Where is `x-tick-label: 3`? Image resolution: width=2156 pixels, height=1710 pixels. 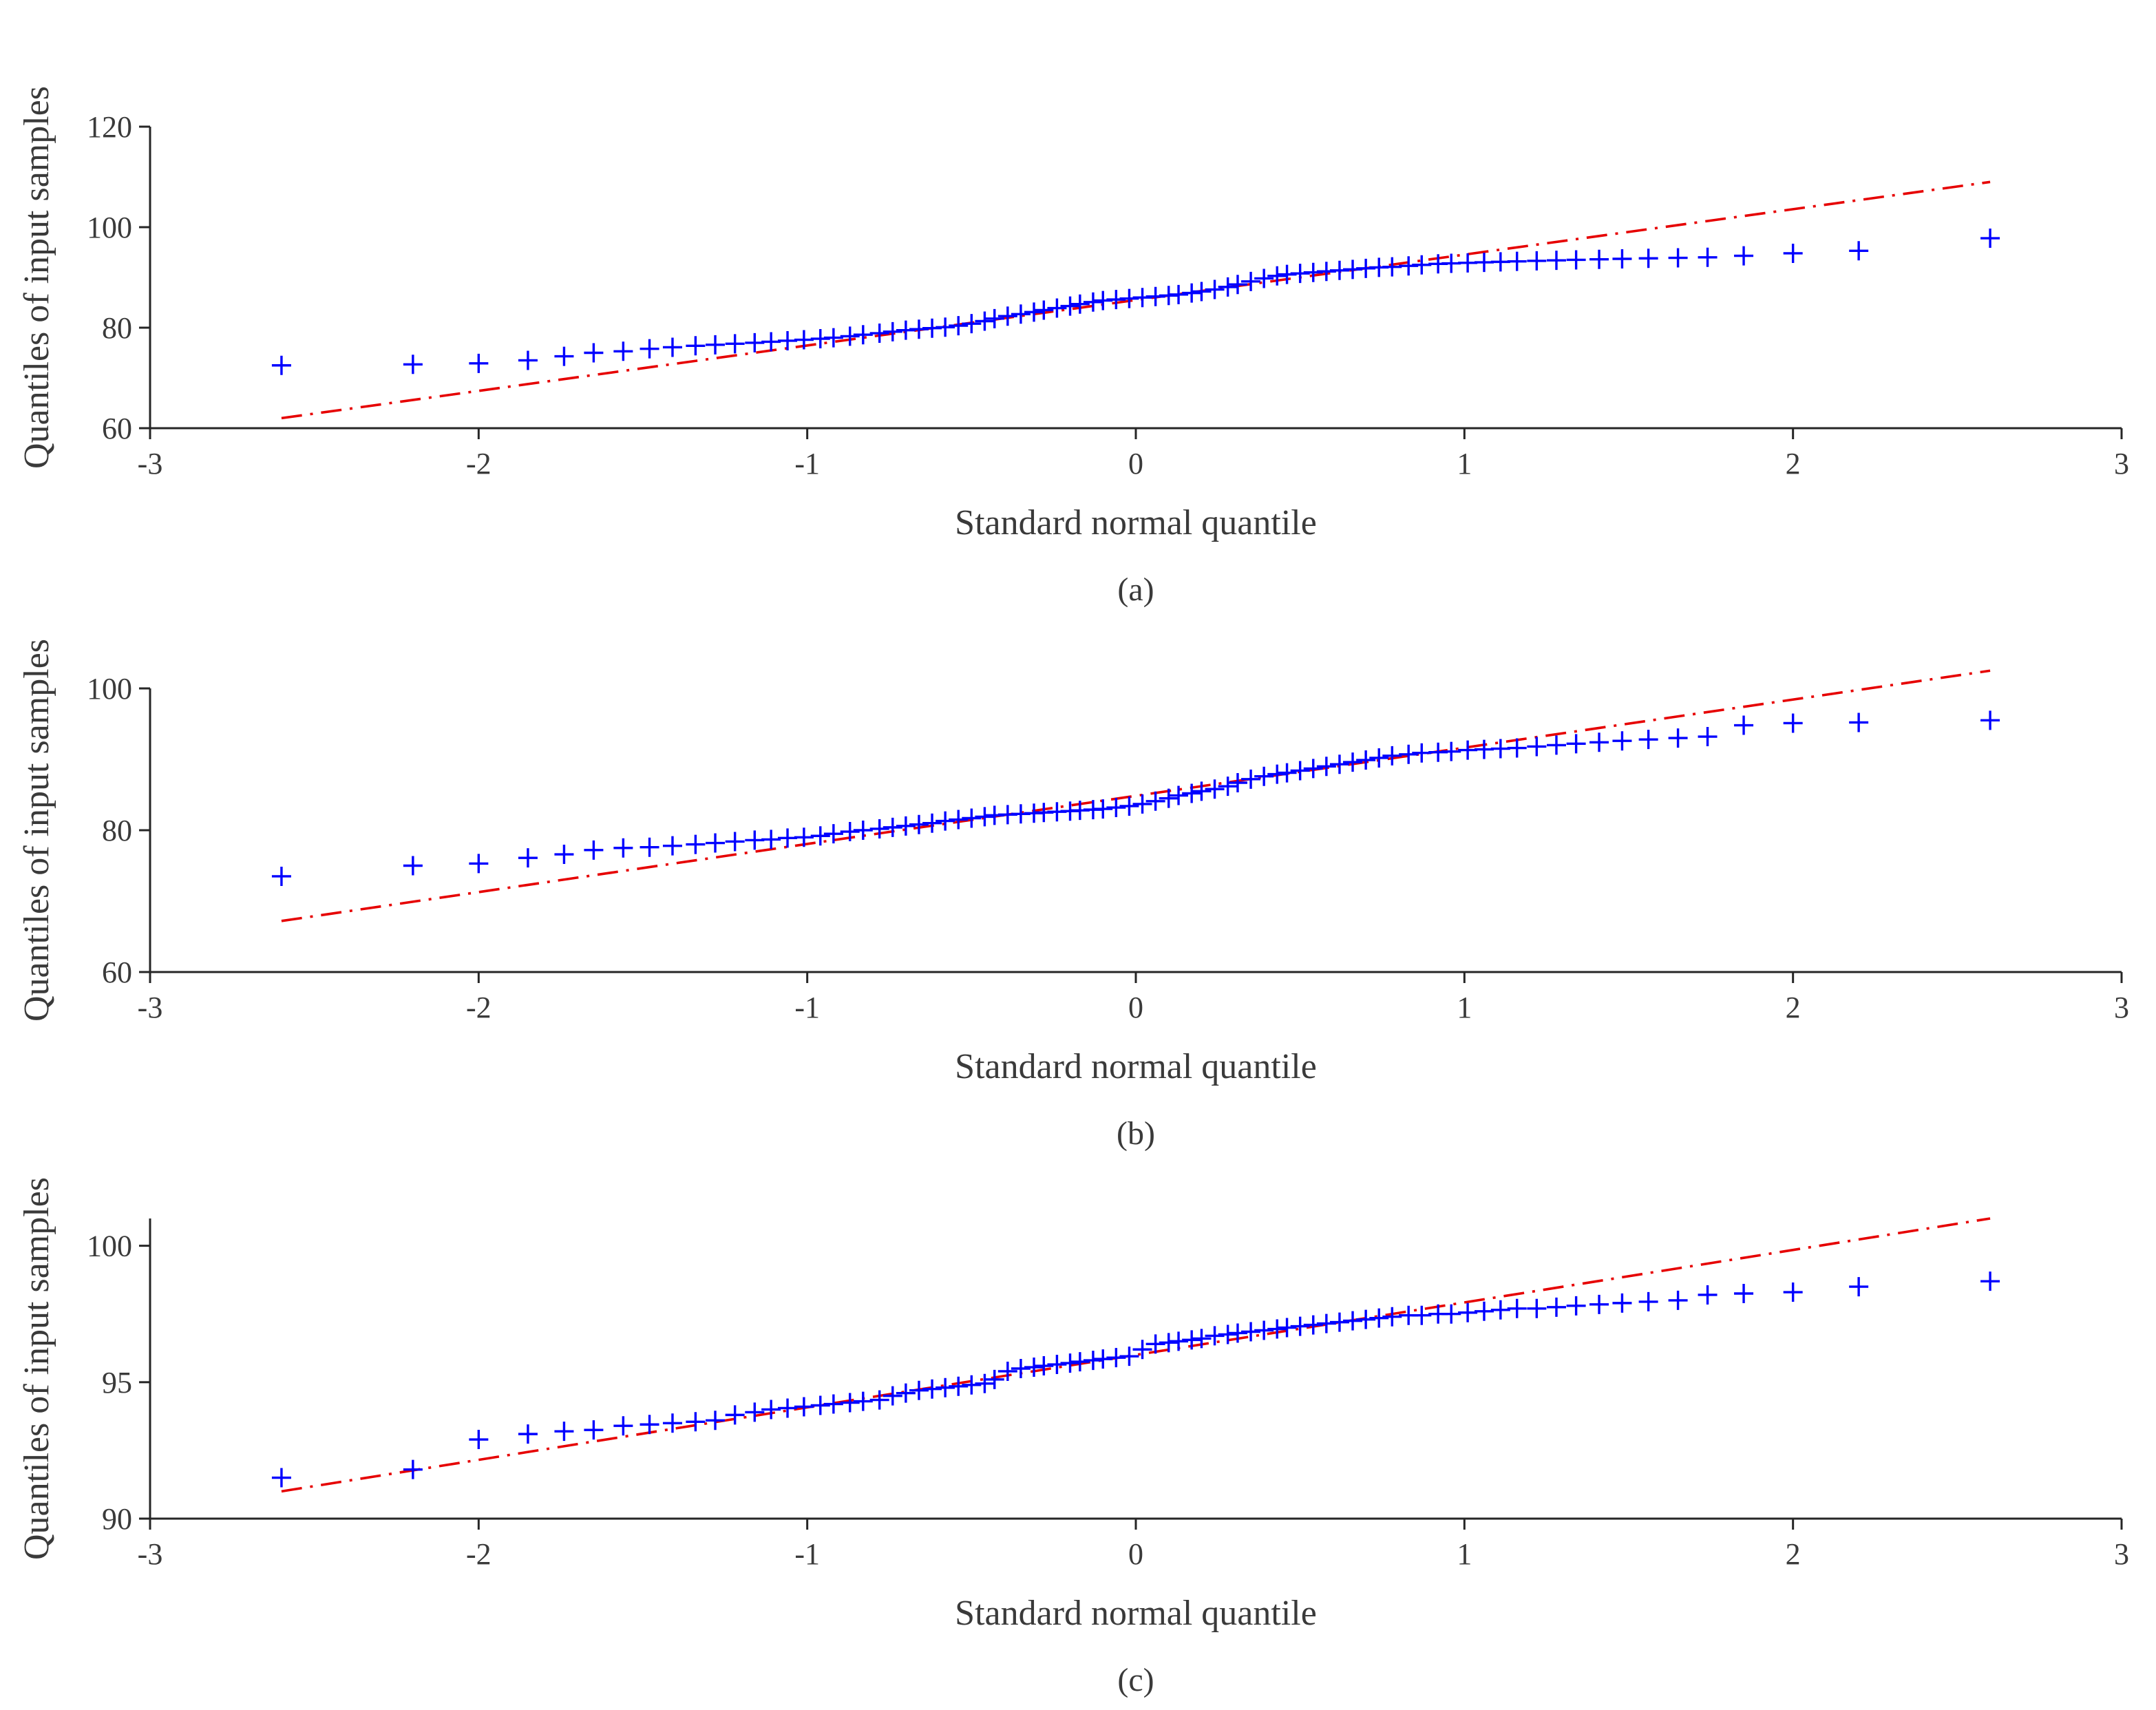 x-tick-label: 3 is located at coordinates (2121, 464).